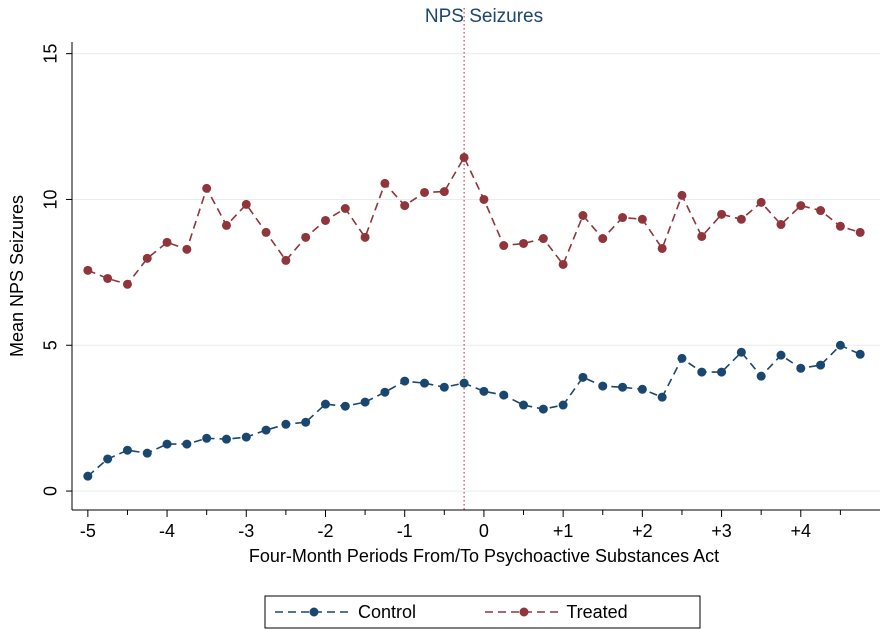  What do you see at coordinates (596, 612) in the screenshot?
I see `legend-label: Treated` at bounding box center [596, 612].